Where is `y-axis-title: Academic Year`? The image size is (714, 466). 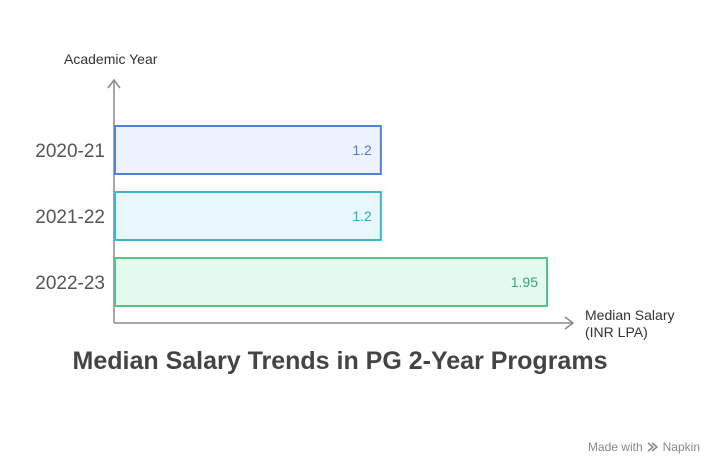
y-axis-title: Academic Year is located at coordinates (111, 59).